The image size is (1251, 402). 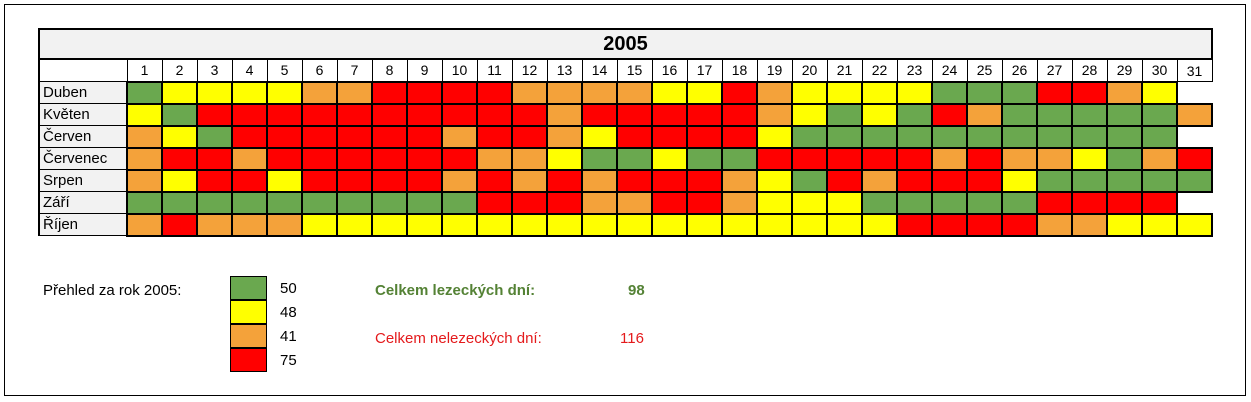 I want to click on day-header: 26, so click(x=1019, y=70).